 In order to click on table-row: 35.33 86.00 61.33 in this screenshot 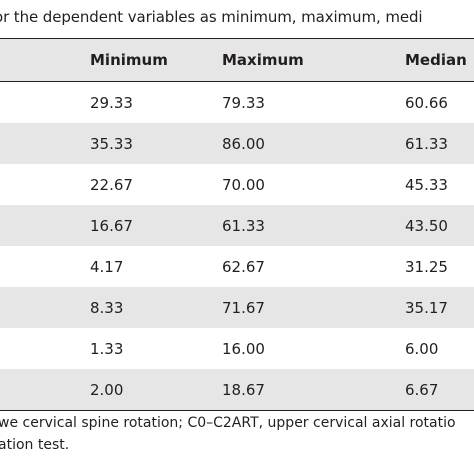, I will do `click(237, 143)`.